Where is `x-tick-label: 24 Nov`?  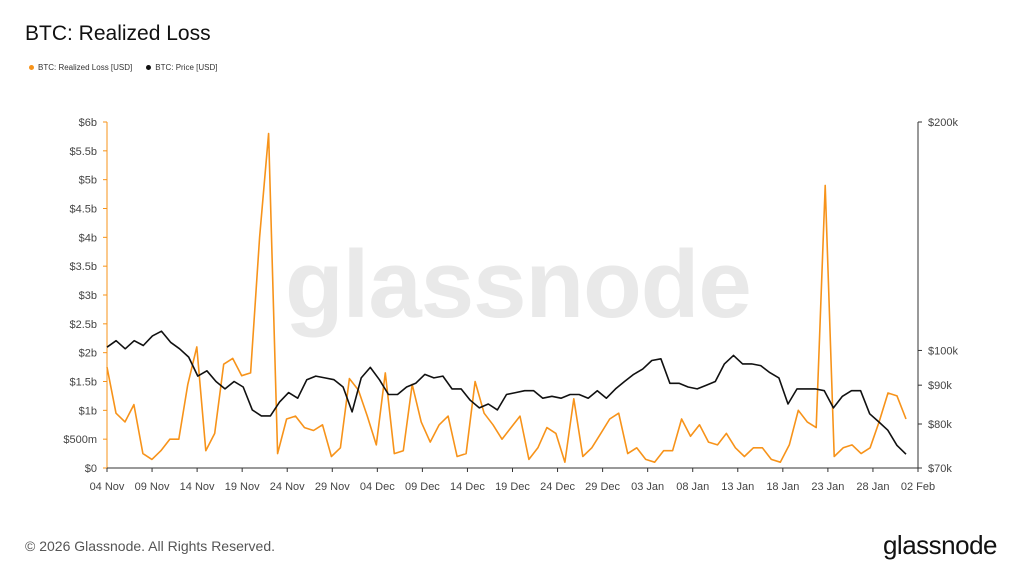
x-tick-label: 24 Nov is located at coordinates (287, 487).